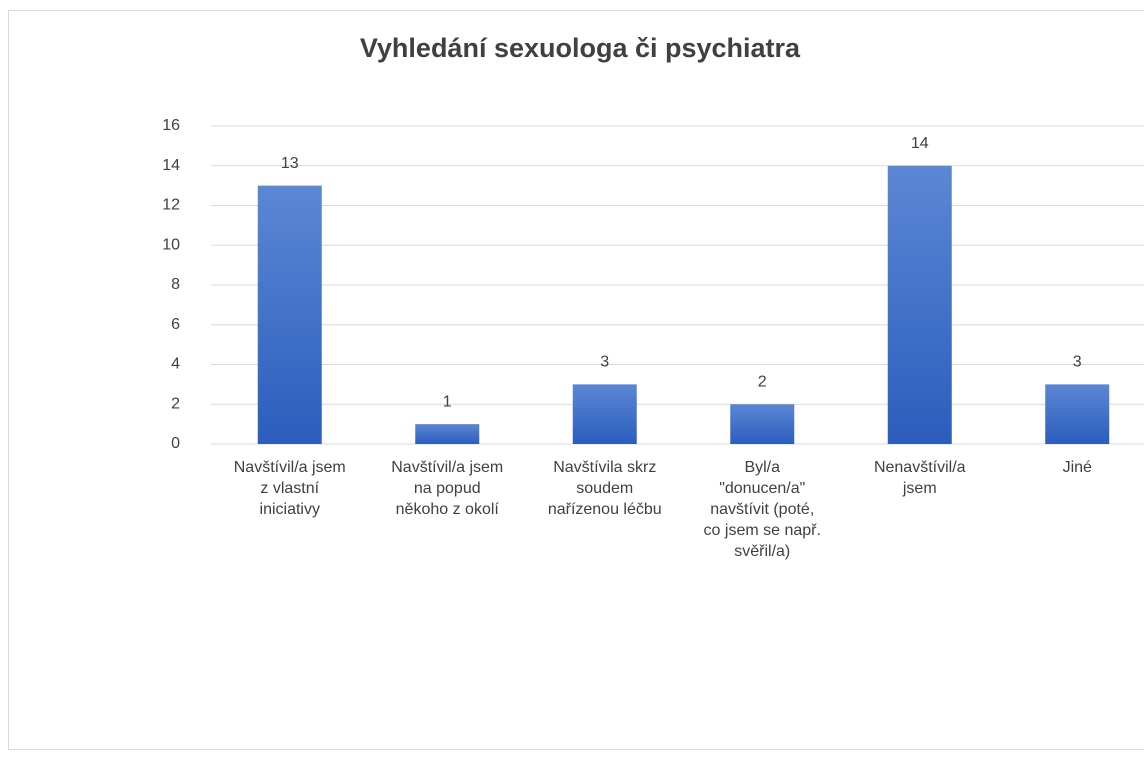 The width and height of the screenshot is (1144, 758). What do you see at coordinates (447, 488) in the screenshot?
I see `x-tick-label: Navštívil/a jsem na popud někoho z okolí` at bounding box center [447, 488].